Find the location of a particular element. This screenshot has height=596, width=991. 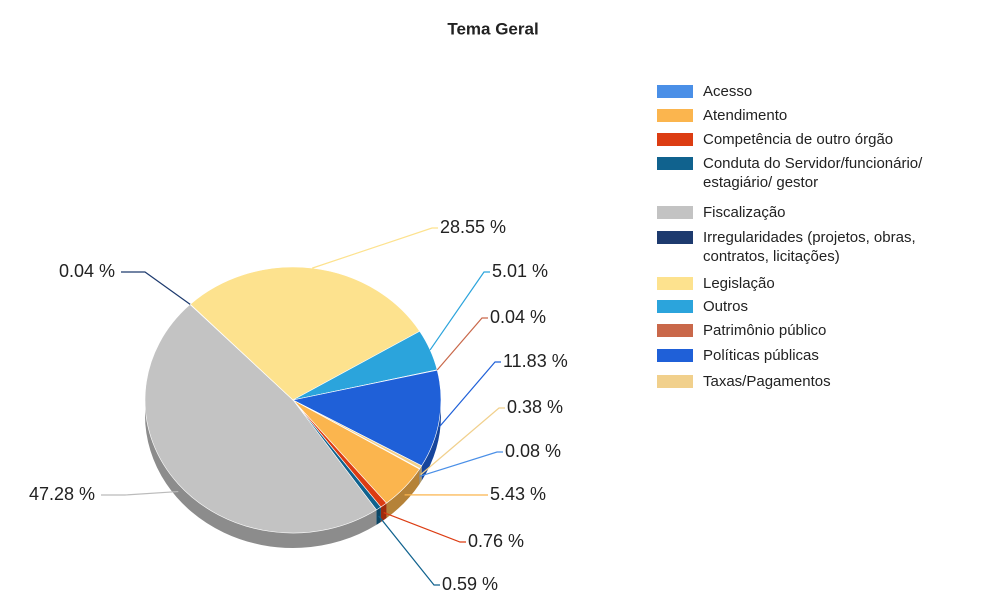

value-label: 11.83 % is located at coordinates (535, 361).